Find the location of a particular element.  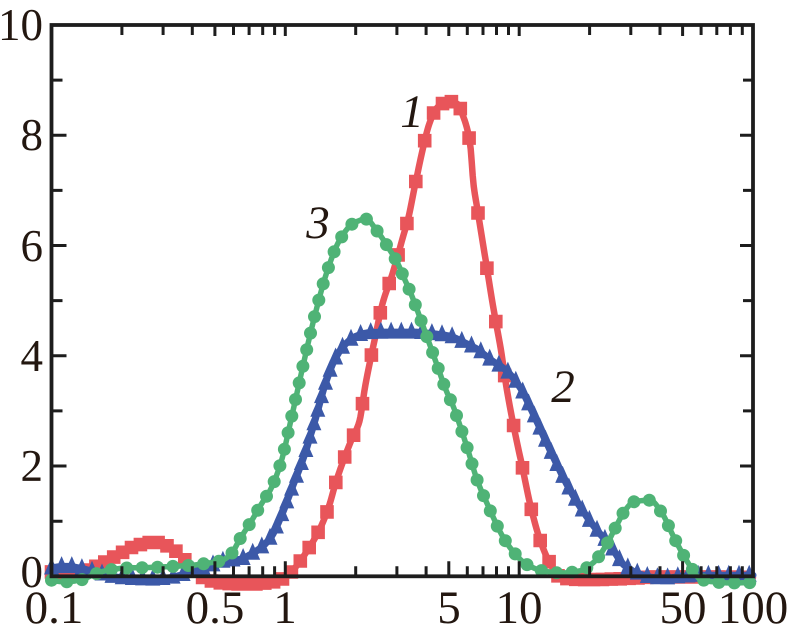

svg-text: 6 is located at coordinates (32, 246).